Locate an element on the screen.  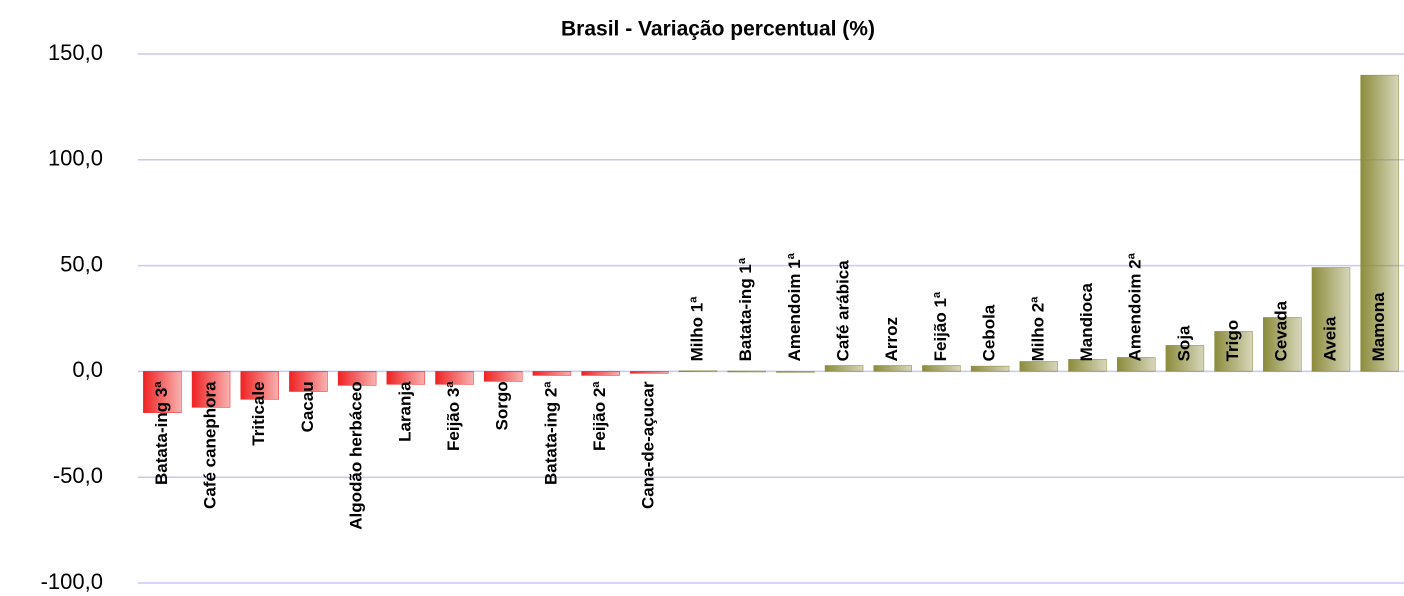
category-label: Batata-ing 2ª is located at coordinates (550, 433).